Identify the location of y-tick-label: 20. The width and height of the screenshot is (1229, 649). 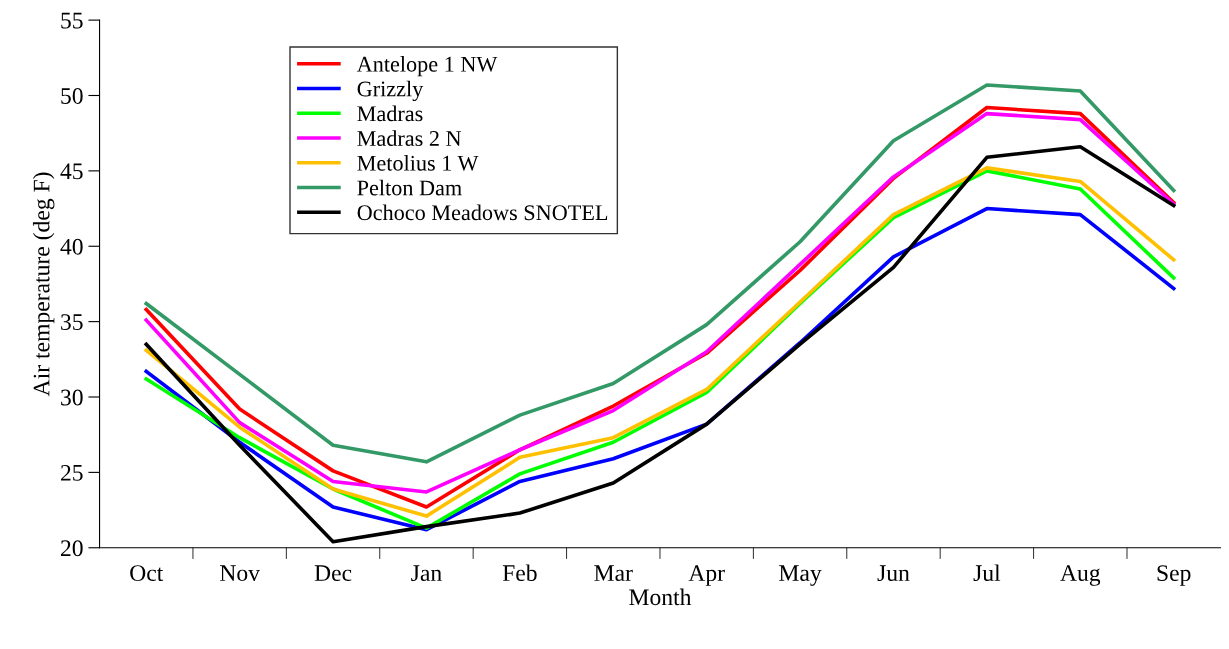
(72, 548).